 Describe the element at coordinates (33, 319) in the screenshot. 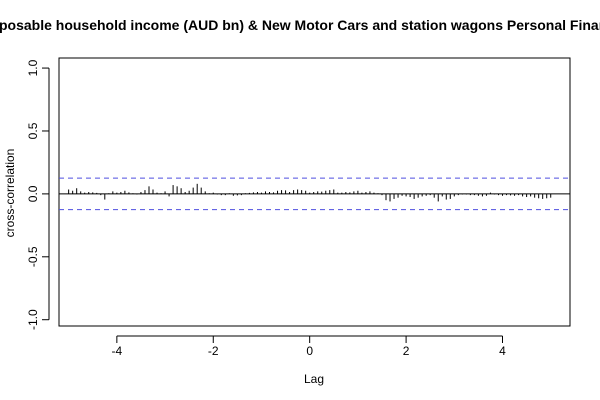

I see `y-tick-label: -1.0` at that location.